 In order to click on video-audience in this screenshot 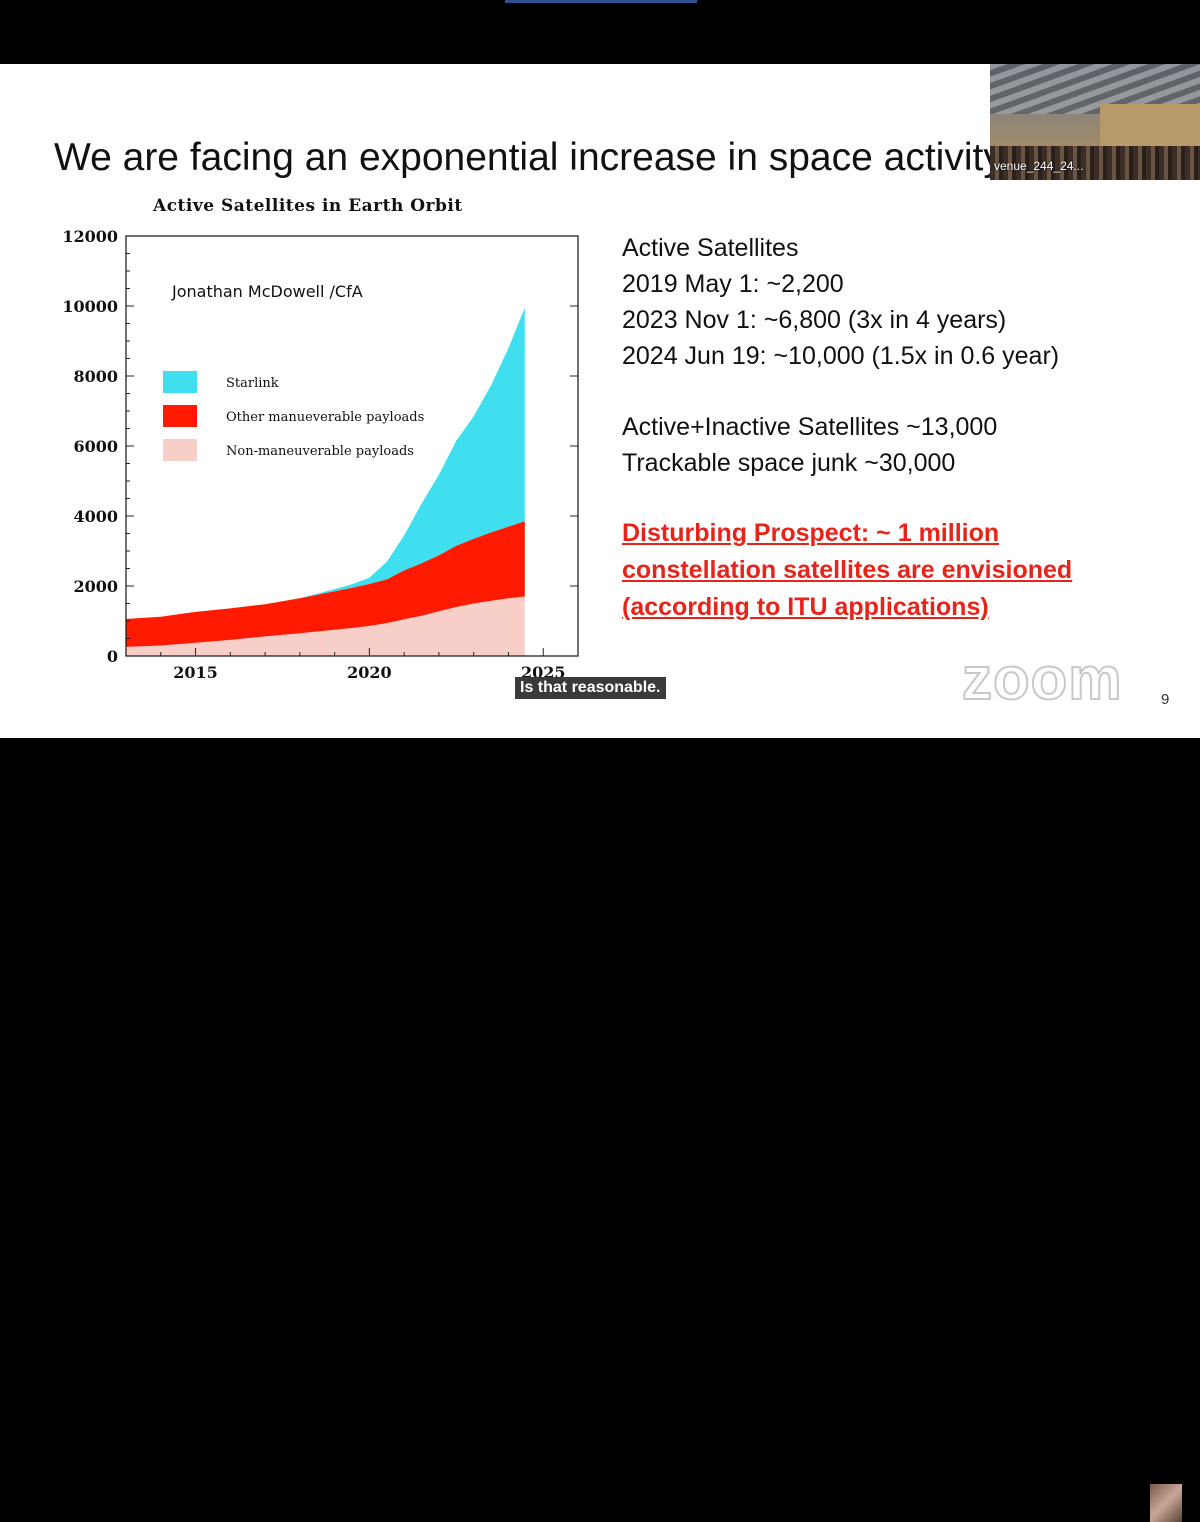, I will do `click(1095, 163)`.